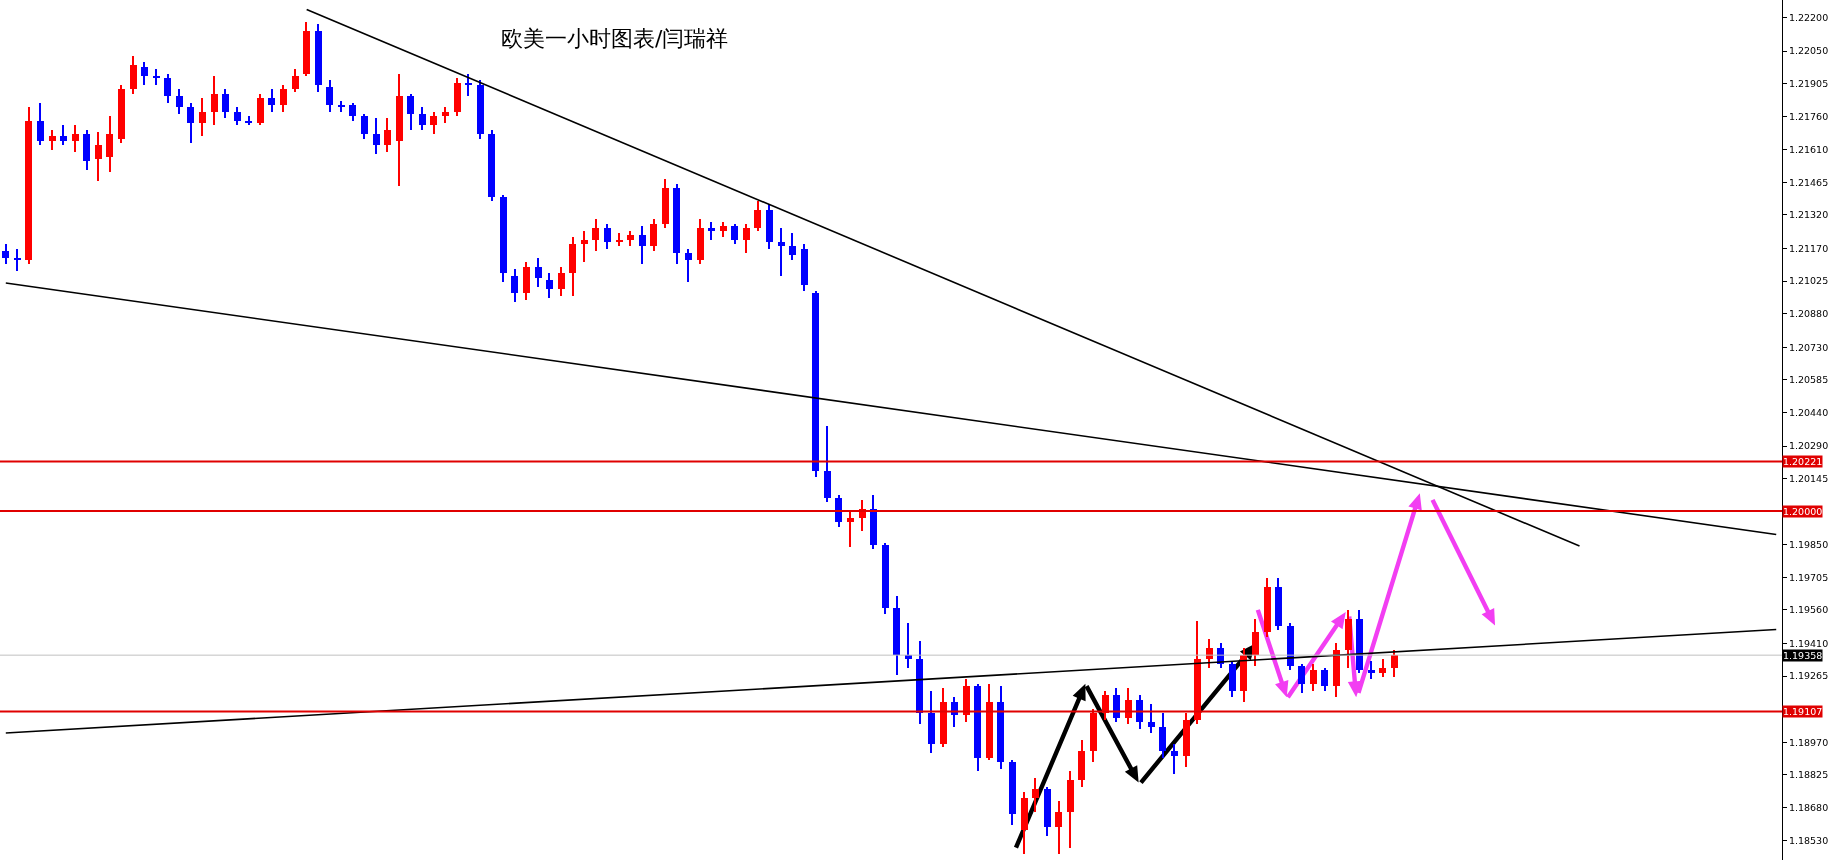  What do you see at coordinates (1808, 380) in the screenshot?
I see `y-tick-label: 1.20585` at bounding box center [1808, 380].